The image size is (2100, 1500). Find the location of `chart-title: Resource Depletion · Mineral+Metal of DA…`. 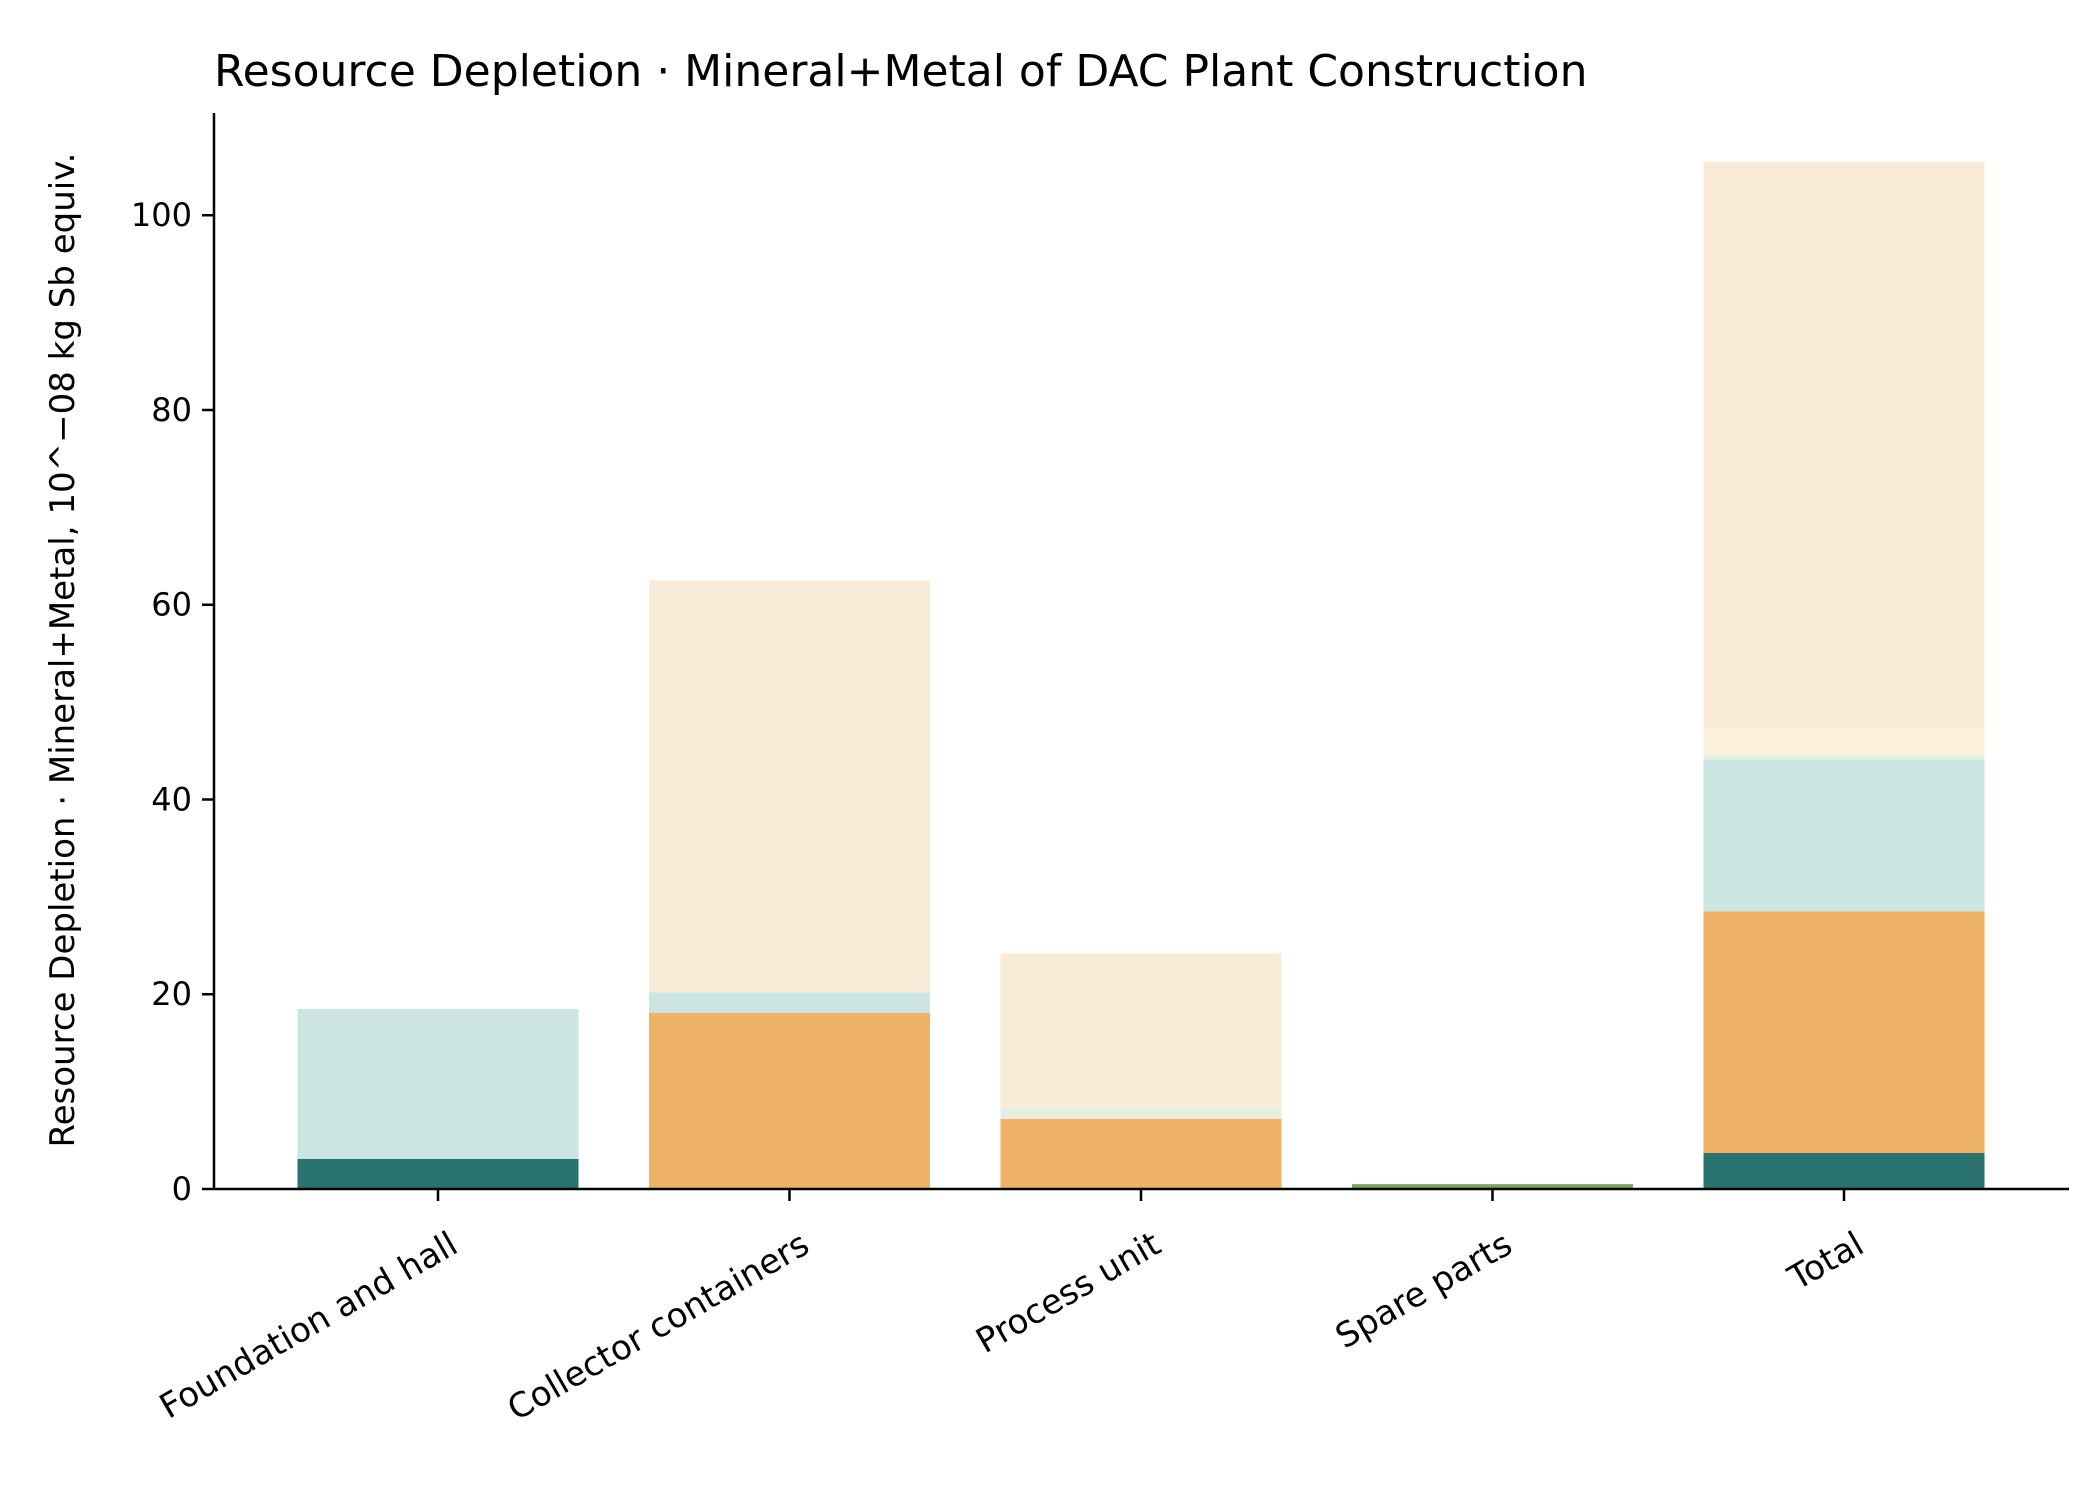

chart-title: Resource Depletion · Mineral+Metal of DA… is located at coordinates (900, 71).